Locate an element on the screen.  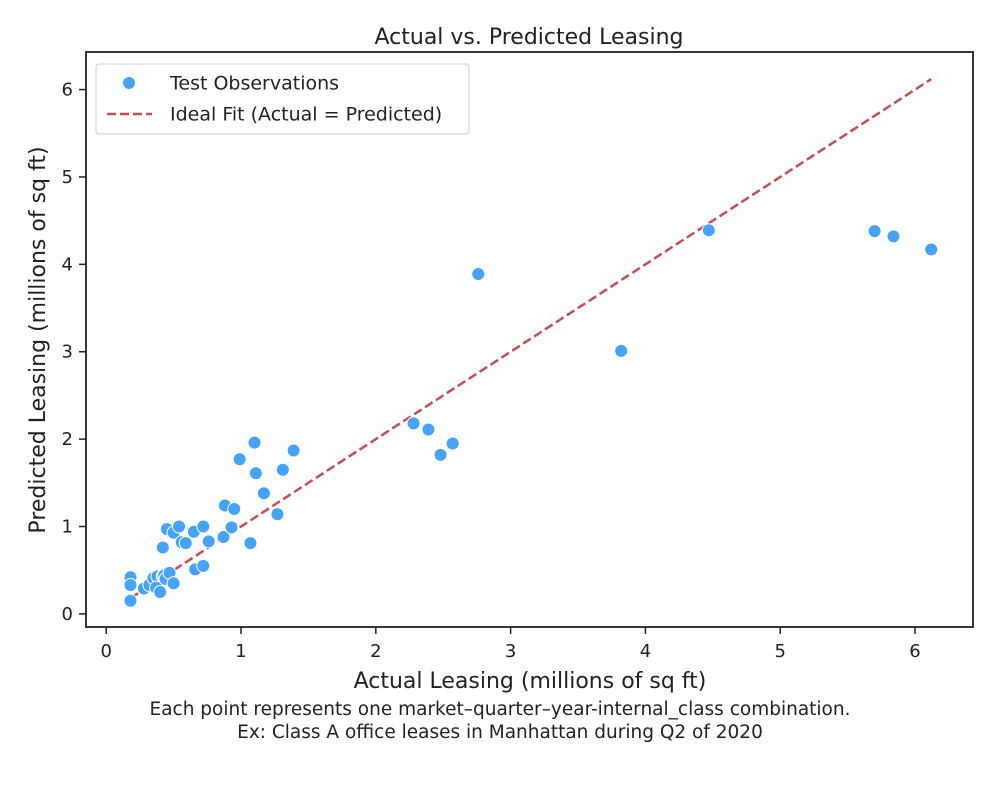
x-tick-label: 3 is located at coordinates (510, 651).